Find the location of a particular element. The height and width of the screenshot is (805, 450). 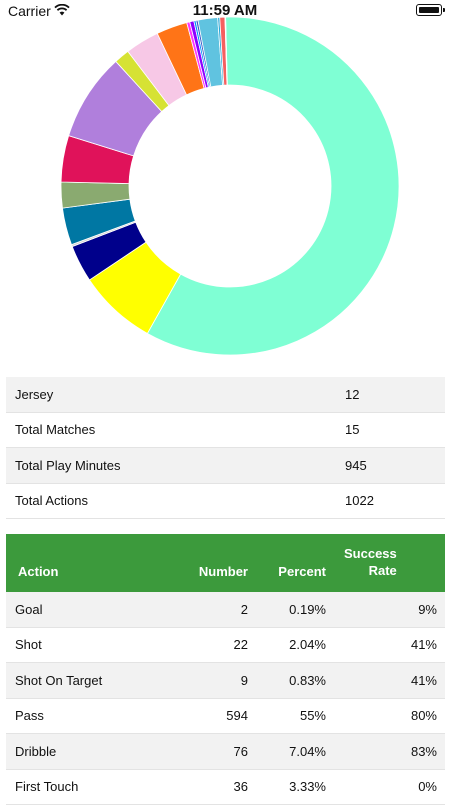

actions-table-header: Action Number Percent Success Rate is located at coordinates (225, 563).